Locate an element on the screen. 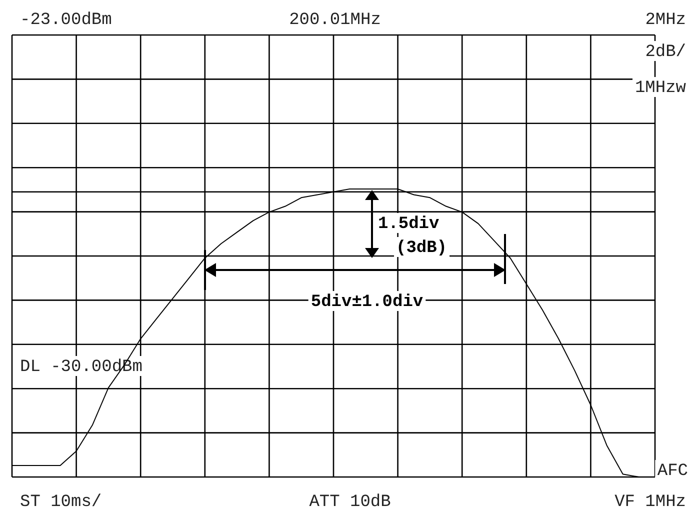 The height and width of the screenshot is (512, 690). text: VF 1MHz is located at coordinates (650, 502).